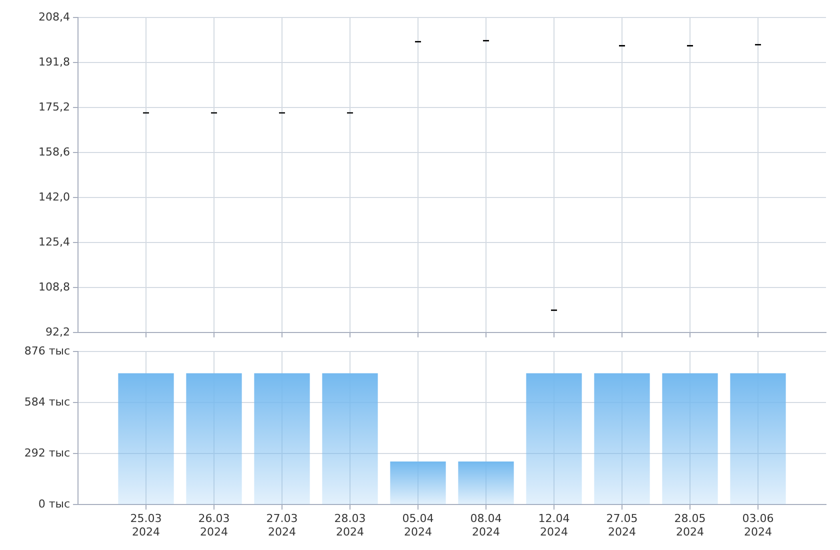 The image size is (840, 550). Describe the element at coordinates (622, 525) in the screenshot. I see `x-tick-label: 27.05 2024` at that location.